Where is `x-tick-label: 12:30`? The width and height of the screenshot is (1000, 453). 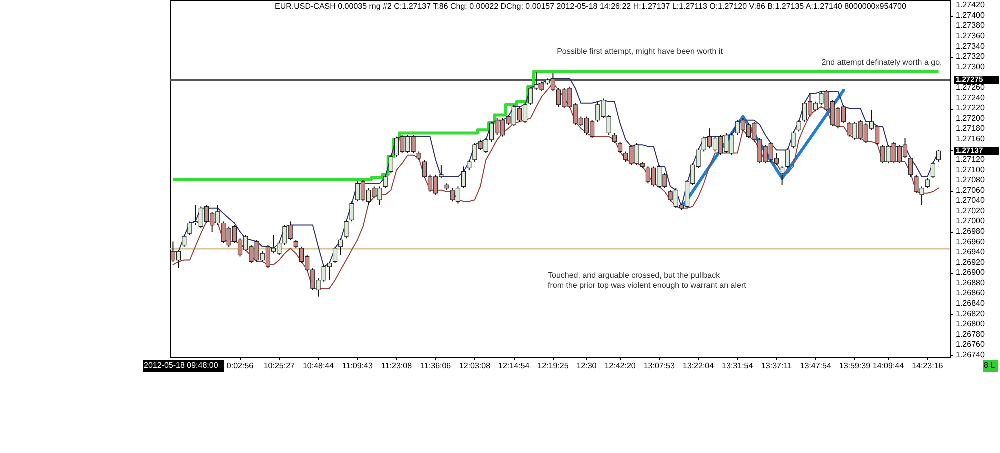
x-tick-label: 12:30 is located at coordinates (587, 366).